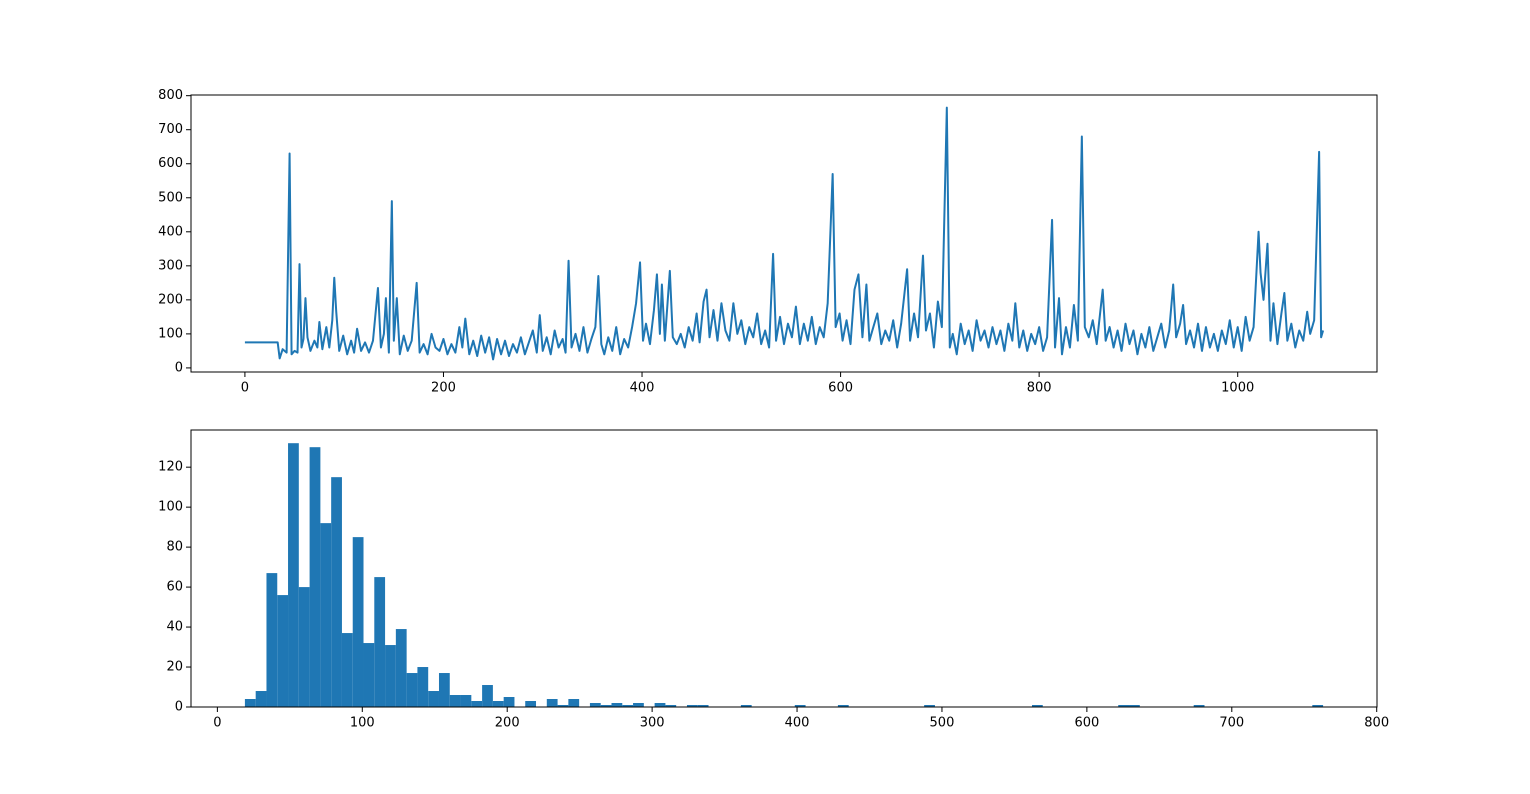 The image size is (1530, 794). What do you see at coordinates (1231, 723) in the screenshot?
I see `x-tick-label: 700` at bounding box center [1231, 723].